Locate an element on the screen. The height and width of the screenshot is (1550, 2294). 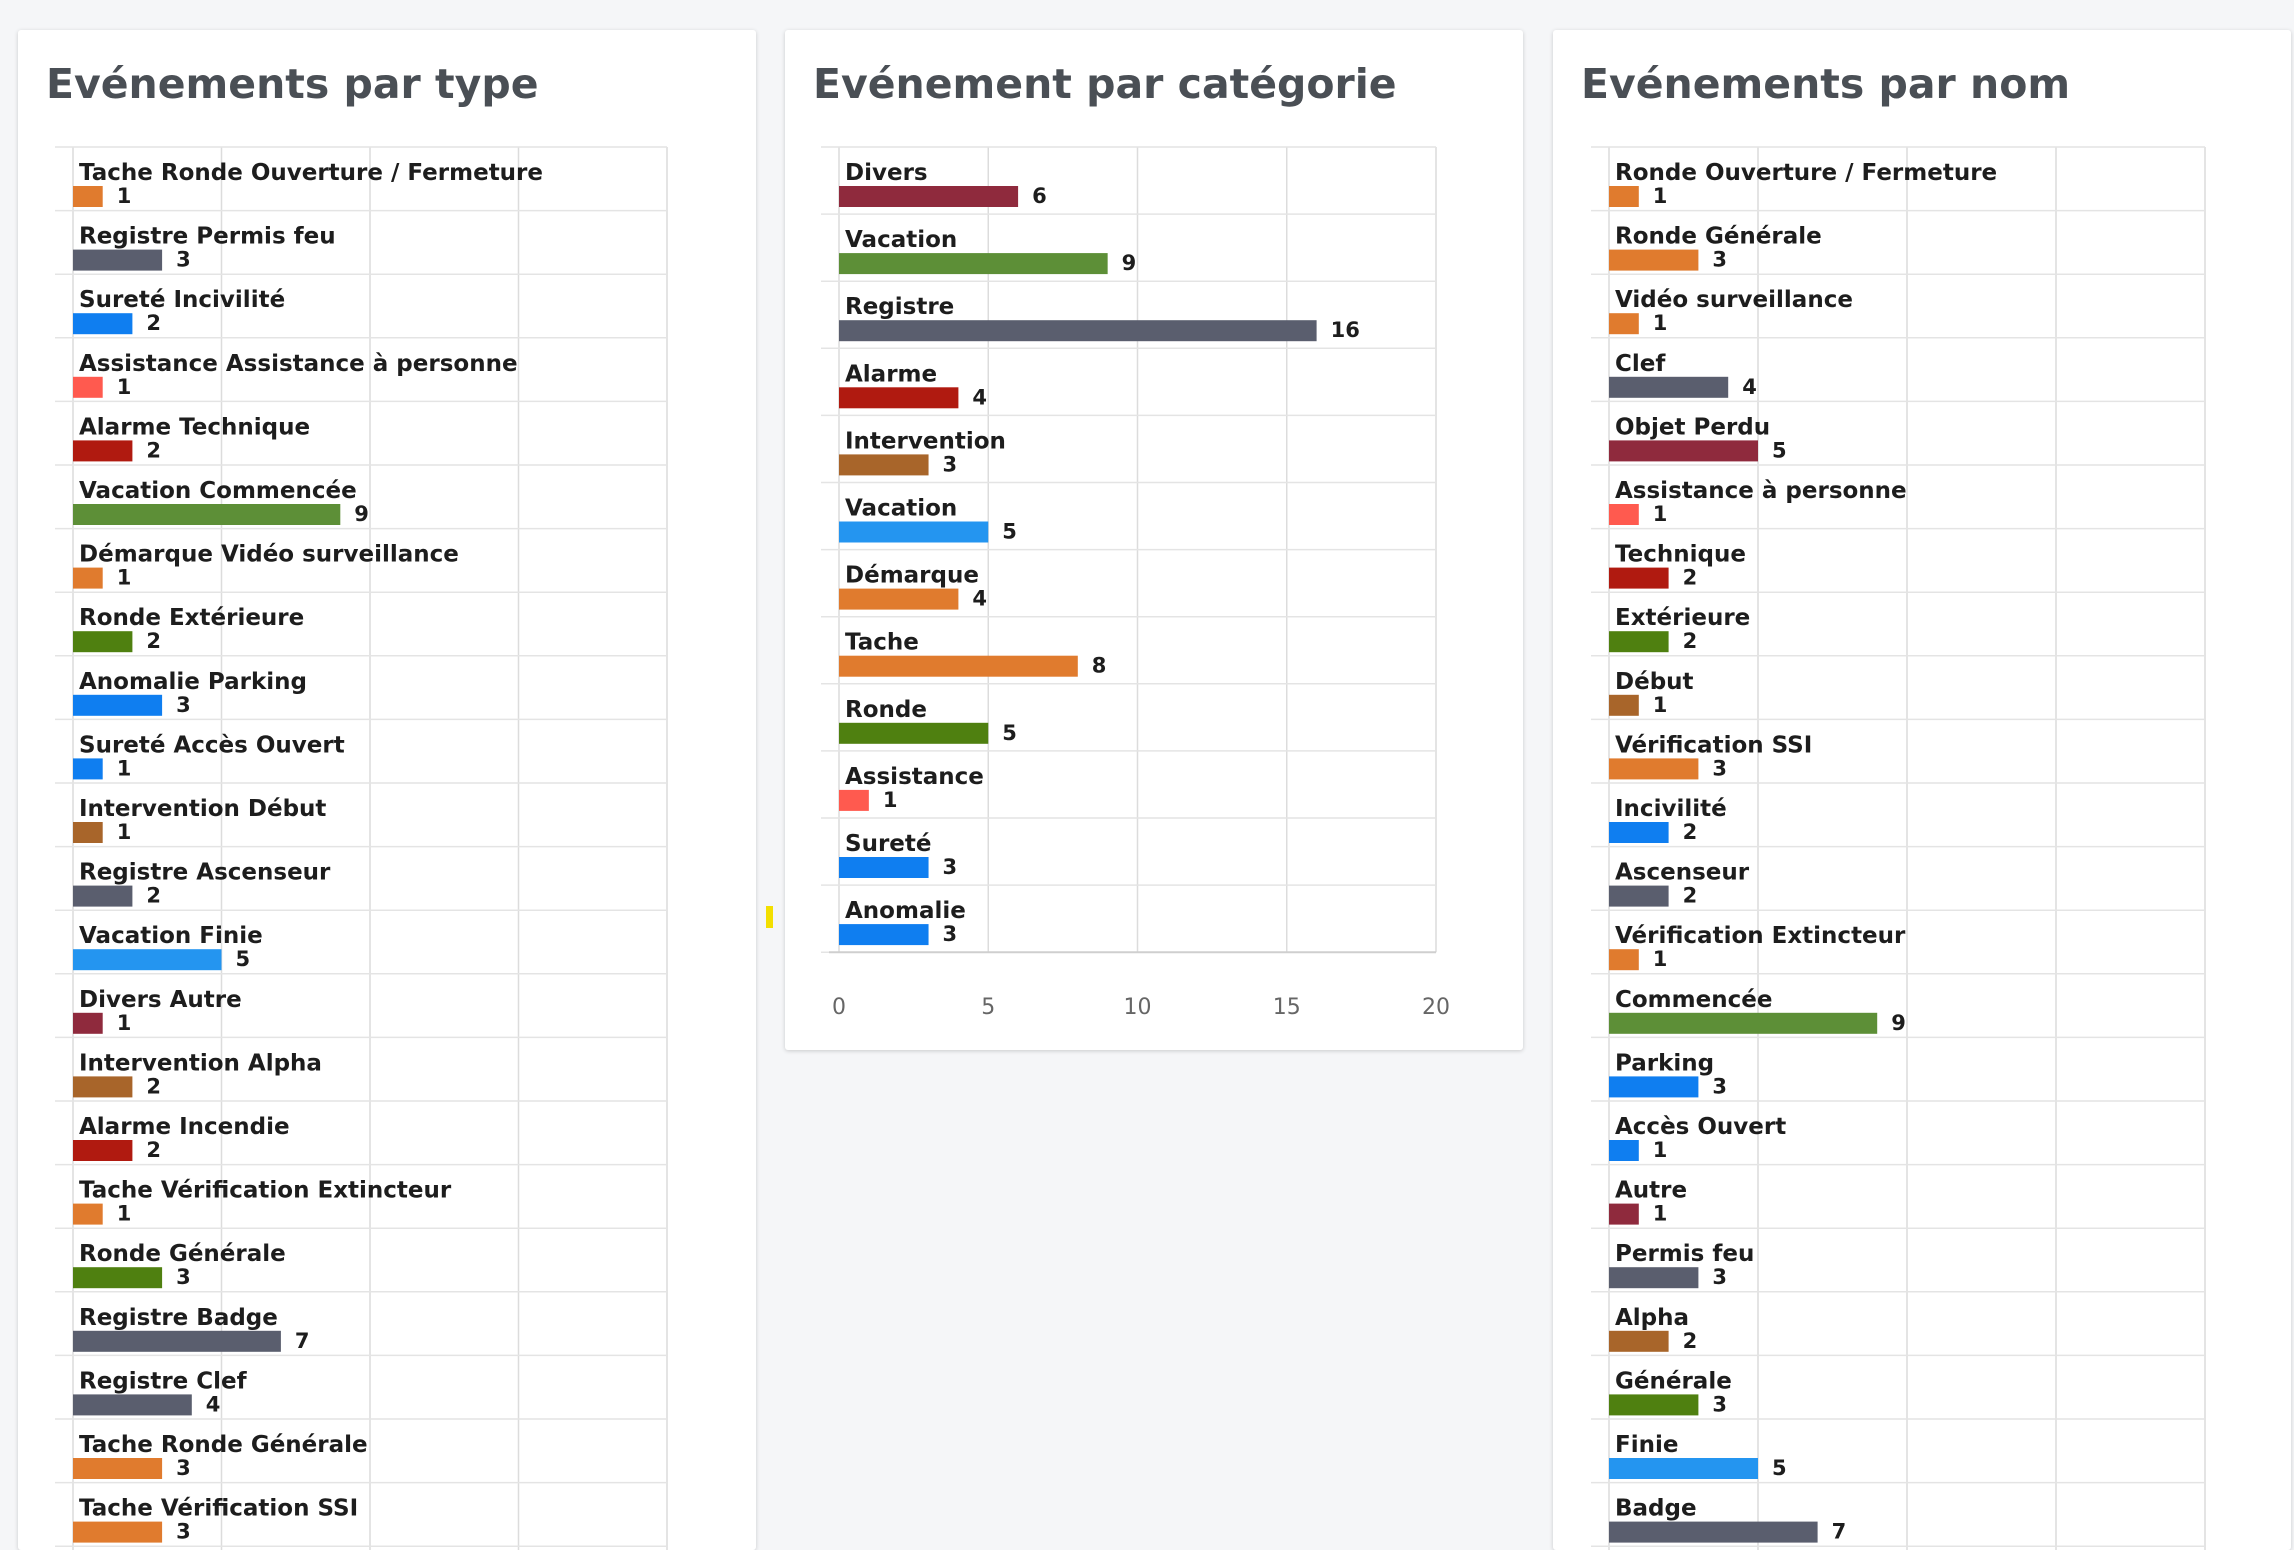
category-label: Ronde Générale is located at coordinates (182, 1254).